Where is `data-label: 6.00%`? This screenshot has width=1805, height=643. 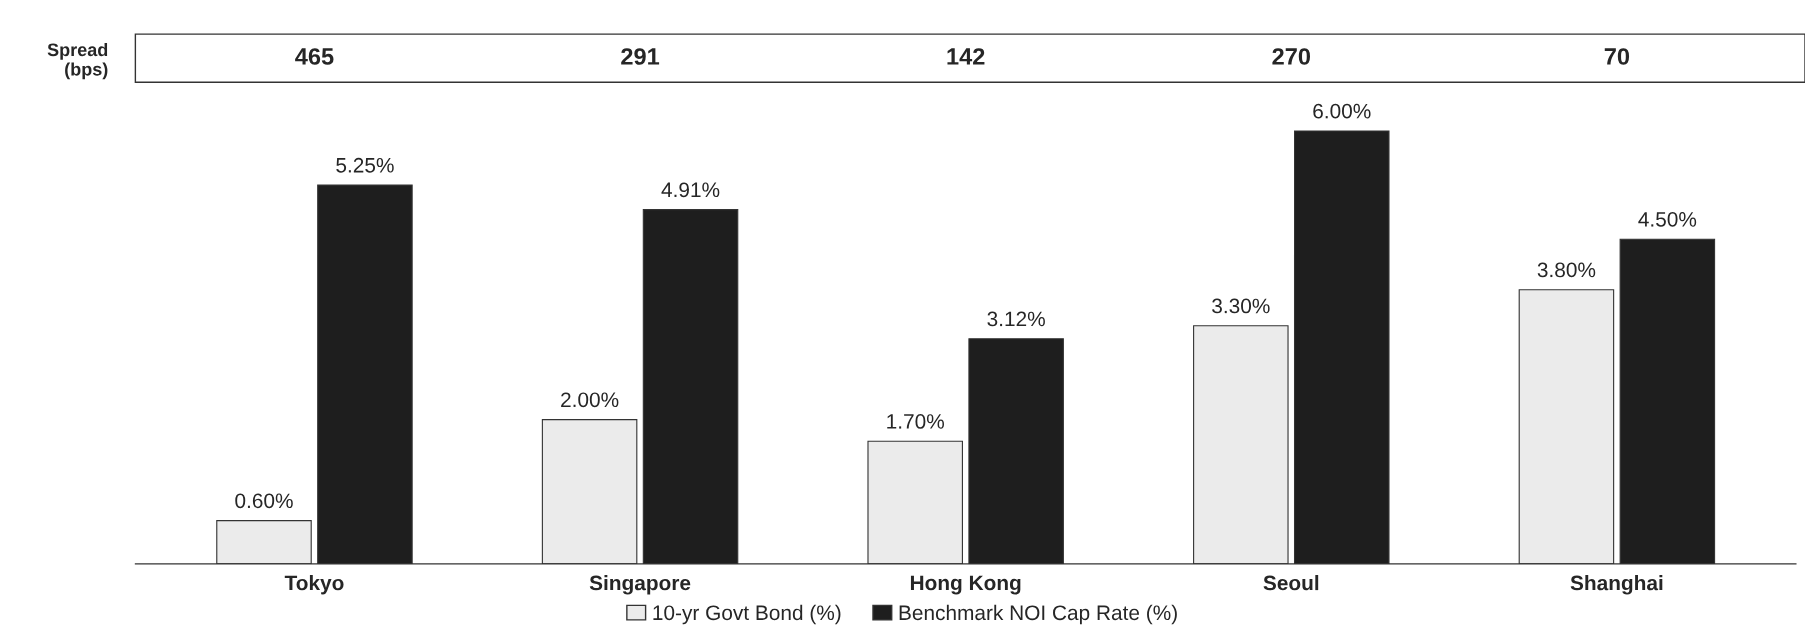
data-label: 6.00% is located at coordinates (1342, 111).